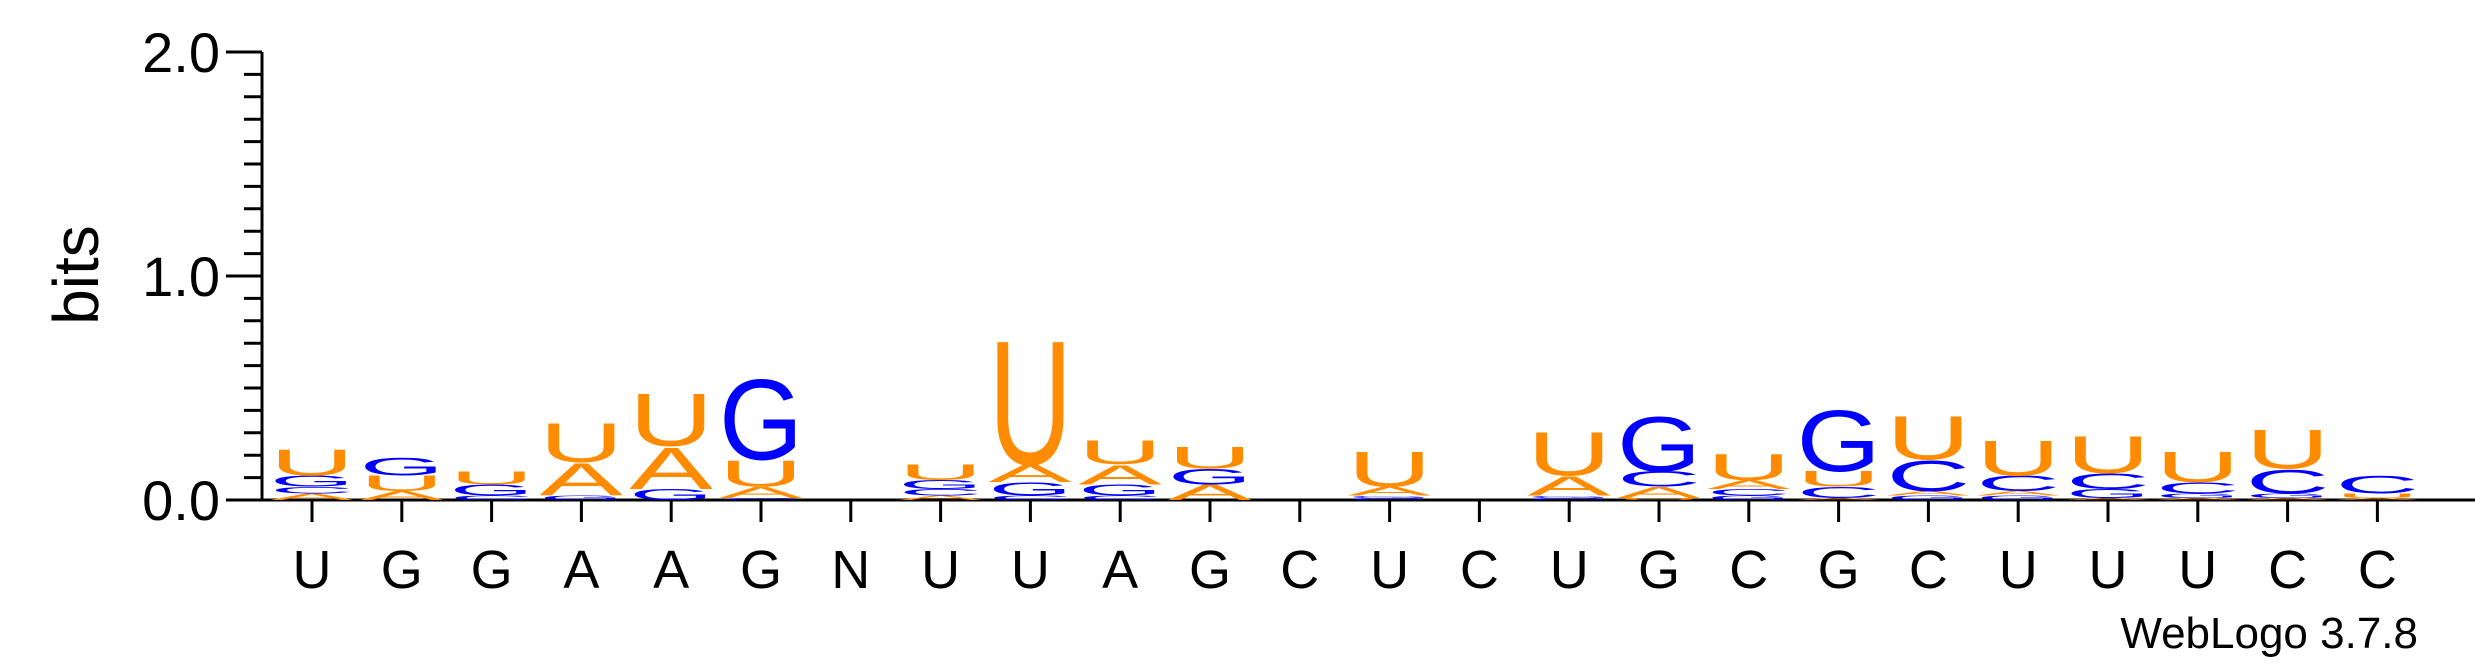 The height and width of the screenshot is (667, 2475). What do you see at coordinates (181, 500) in the screenshot?
I see `y-tick-label: 0.0` at bounding box center [181, 500].